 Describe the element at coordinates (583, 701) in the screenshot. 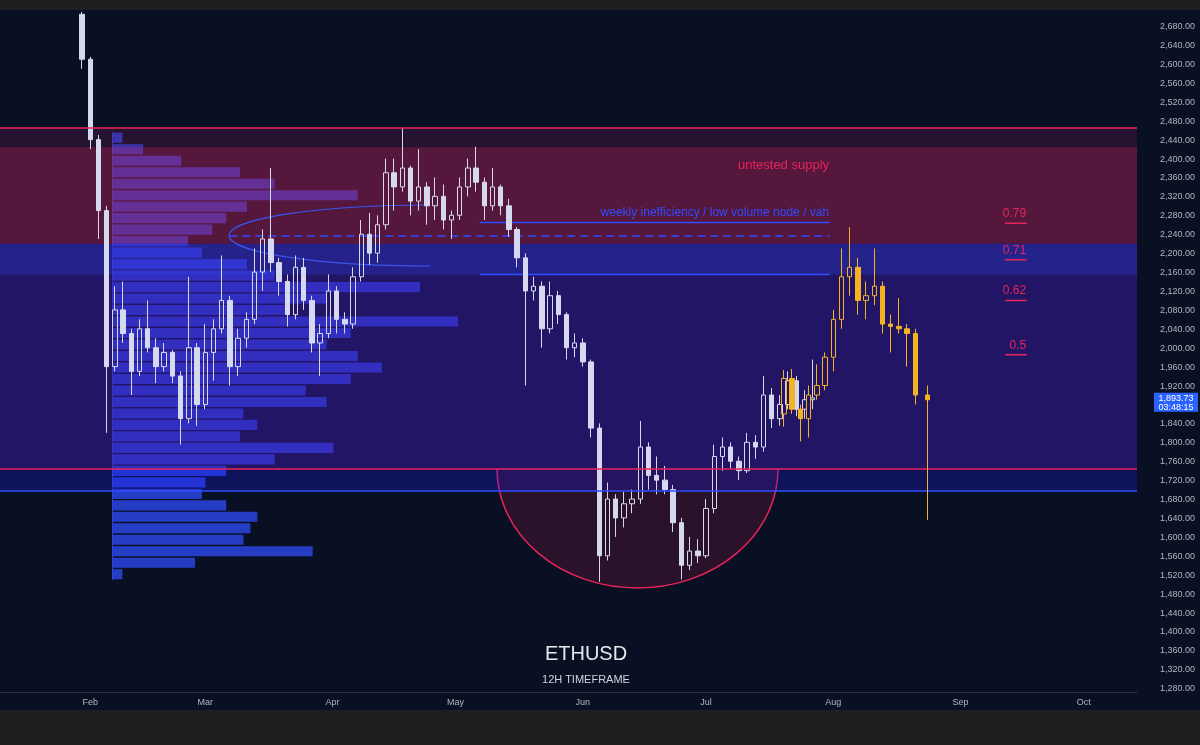

I see `x-tick-label: Jun` at that location.